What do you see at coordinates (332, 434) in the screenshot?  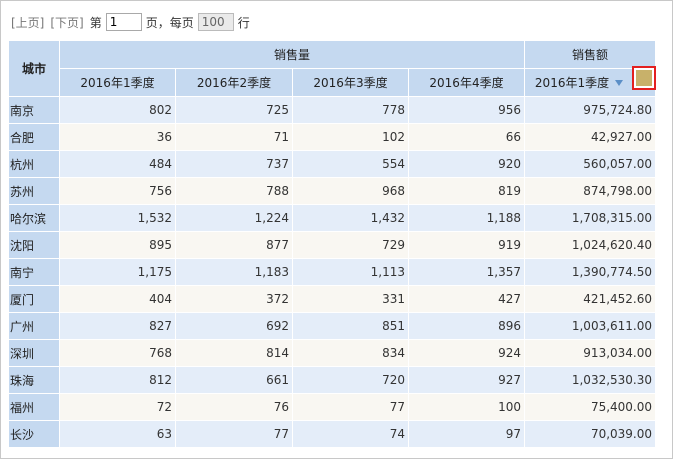 I see `table-row: 长沙 63 77 74 97 70,039.00` at bounding box center [332, 434].